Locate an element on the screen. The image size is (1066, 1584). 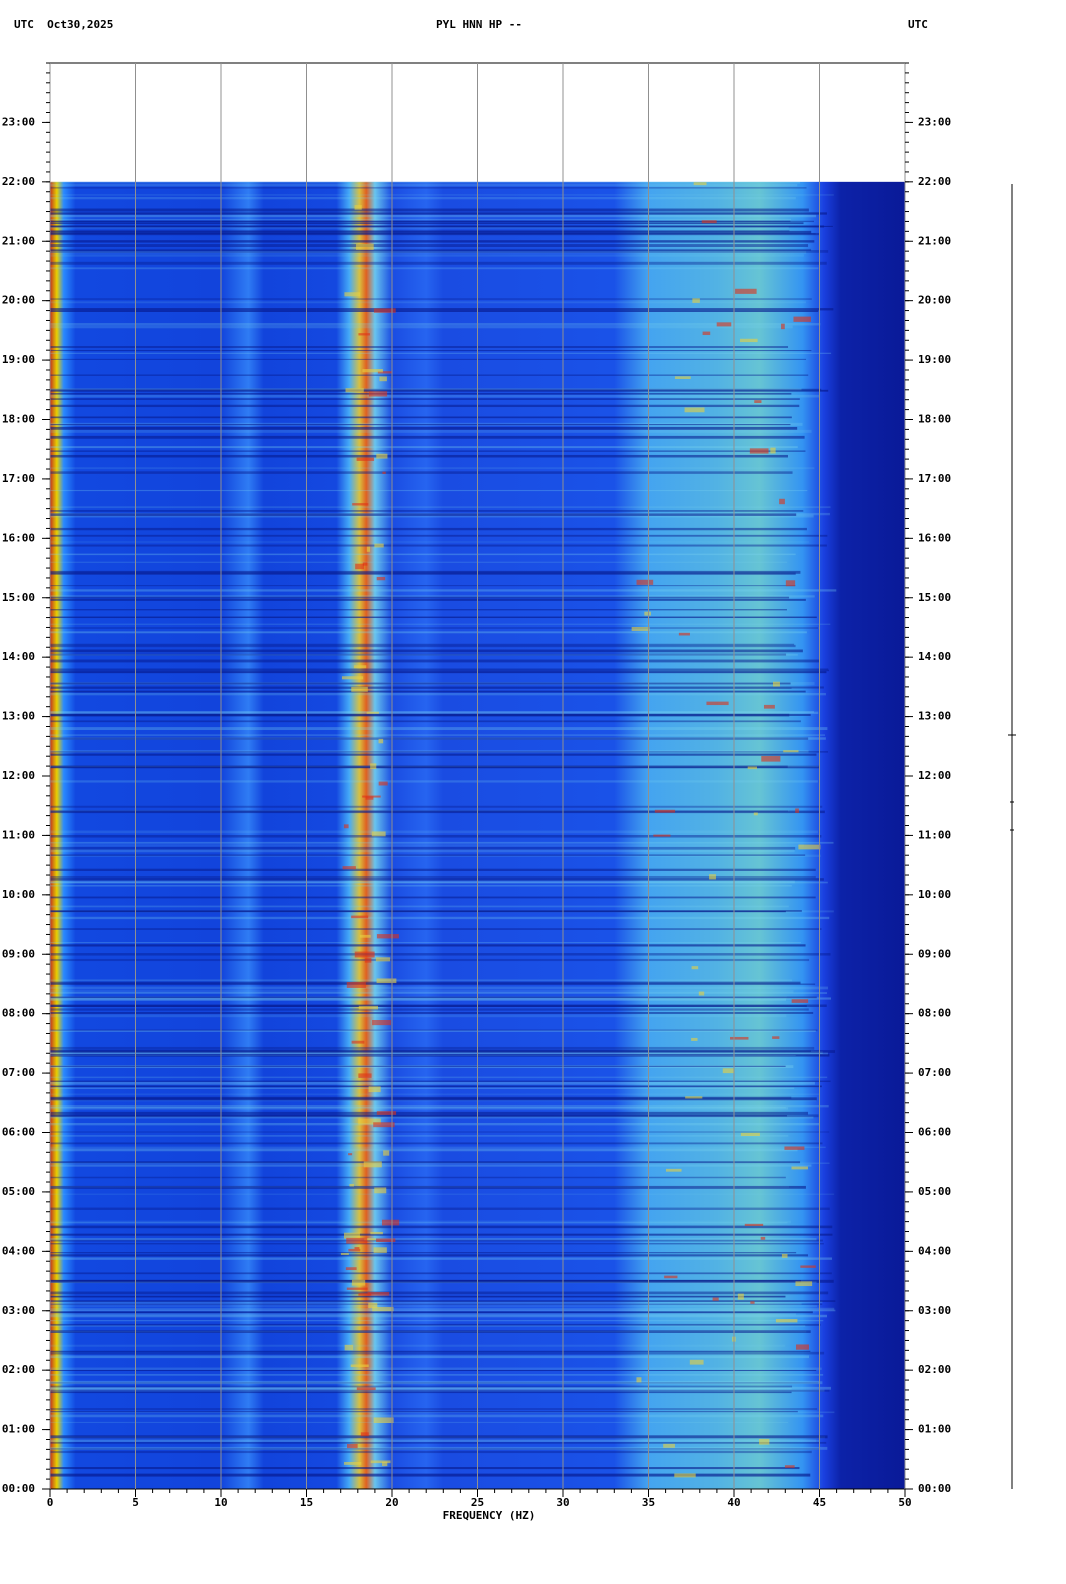
x-tick-label: 10 is located at coordinates (220, 1502).